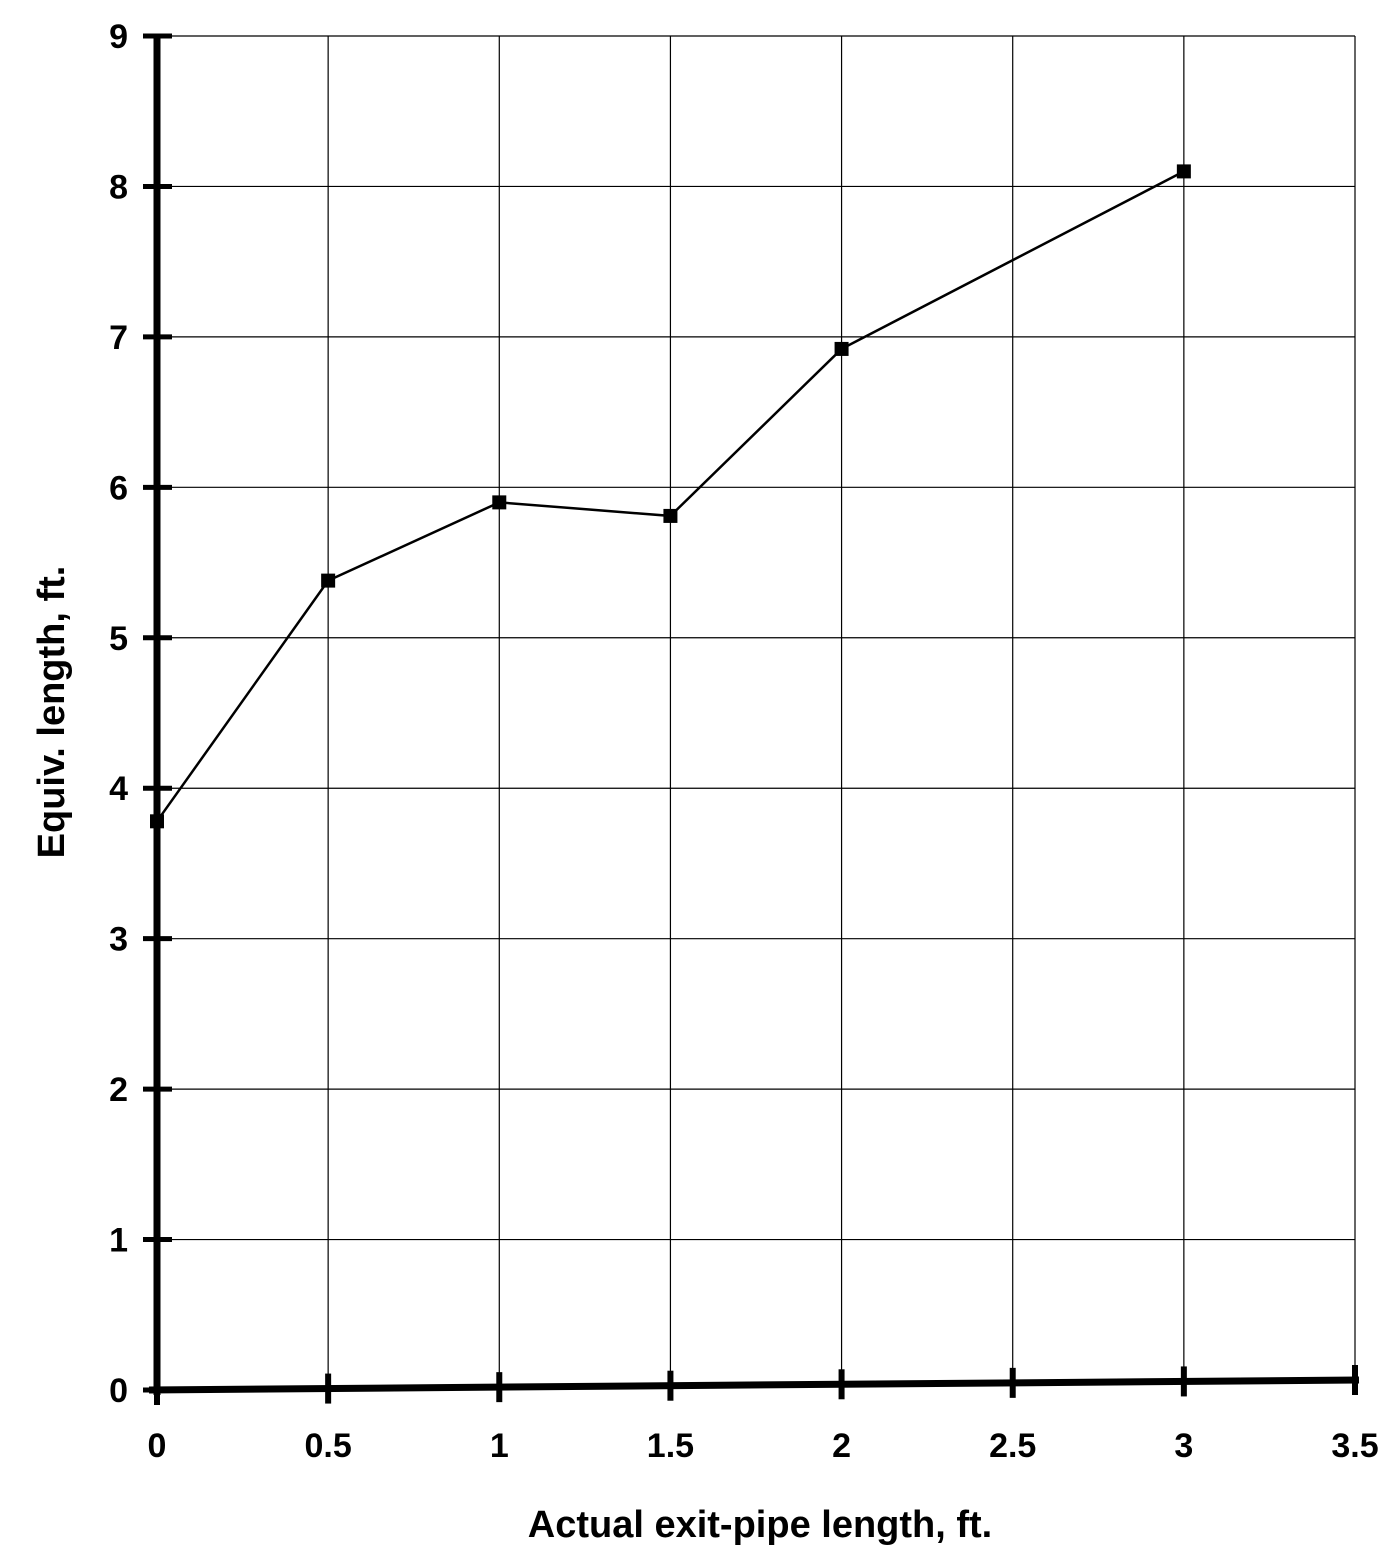  What do you see at coordinates (118, 940) in the screenshot?
I see `y-tick-label: 3` at bounding box center [118, 940].